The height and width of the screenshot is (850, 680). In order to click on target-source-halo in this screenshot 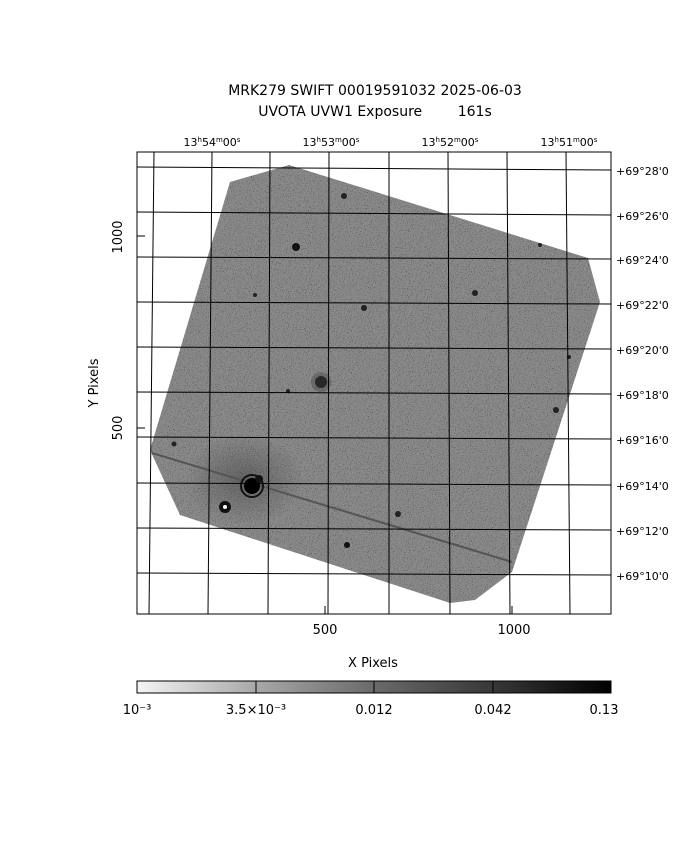, I will do `click(321, 382)`.